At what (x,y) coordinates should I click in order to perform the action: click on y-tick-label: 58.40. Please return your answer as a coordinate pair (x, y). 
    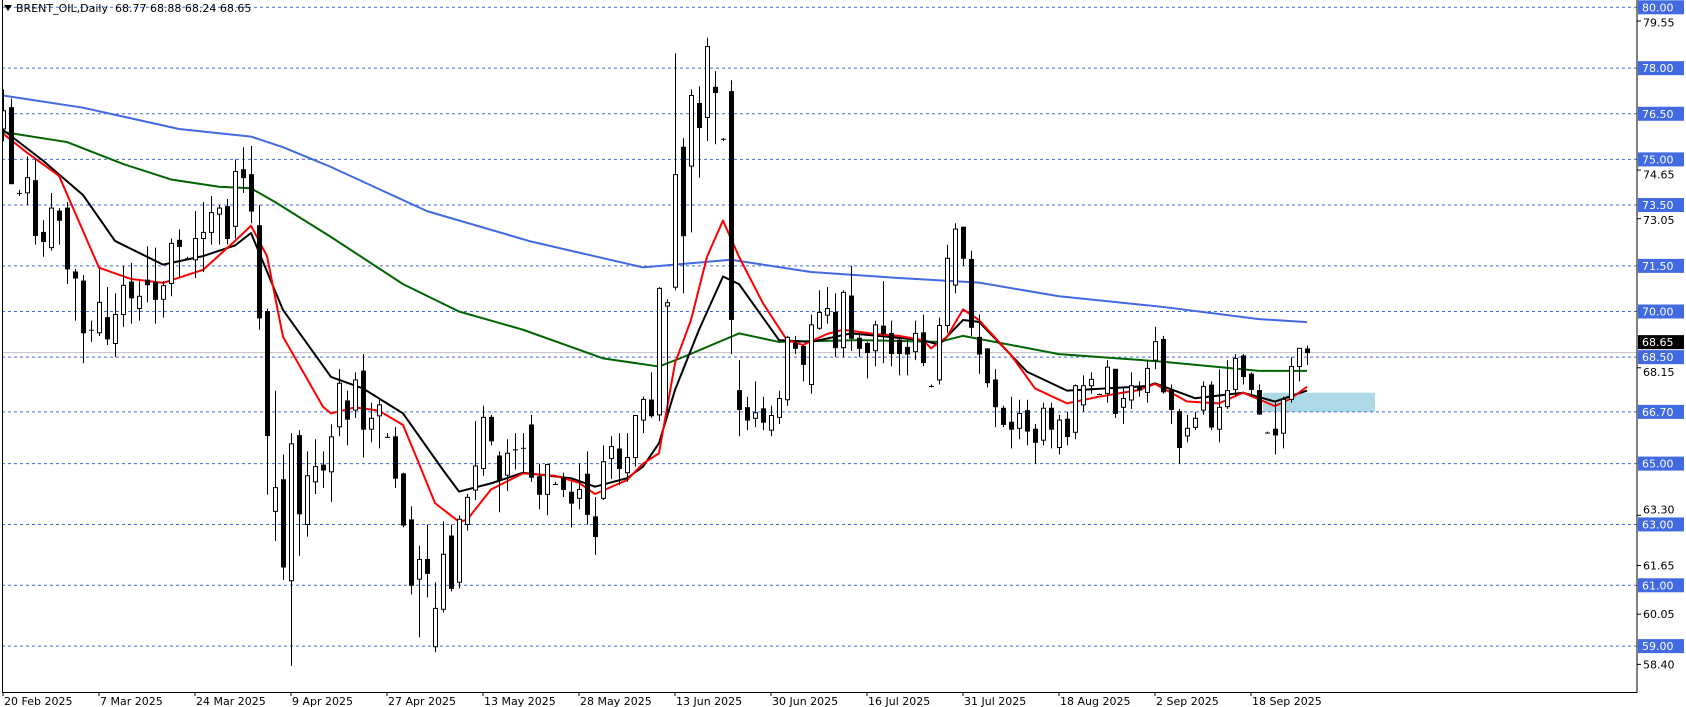
    Looking at the image, I should click on (1659, 664).